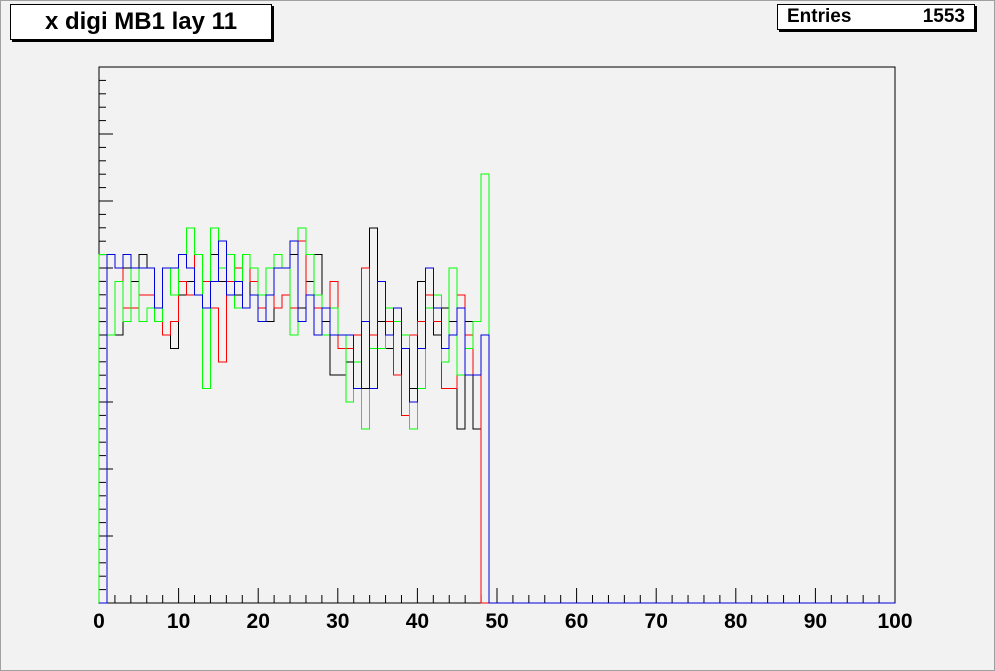 The image size is (995, 671). I want to click on x-tick-label: 0, so click(99, 621).